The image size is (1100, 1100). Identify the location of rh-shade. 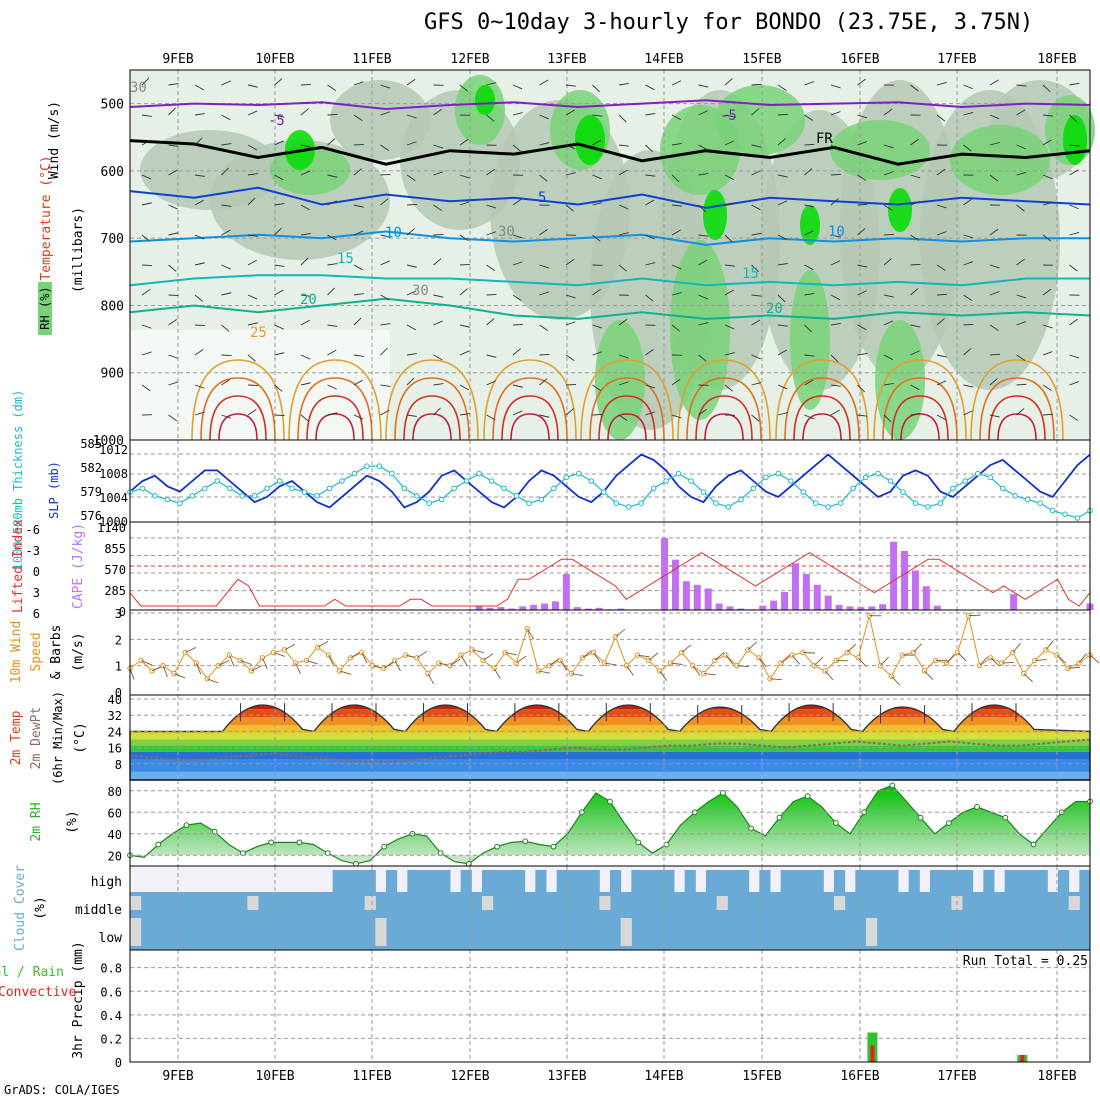
(1000, 160).